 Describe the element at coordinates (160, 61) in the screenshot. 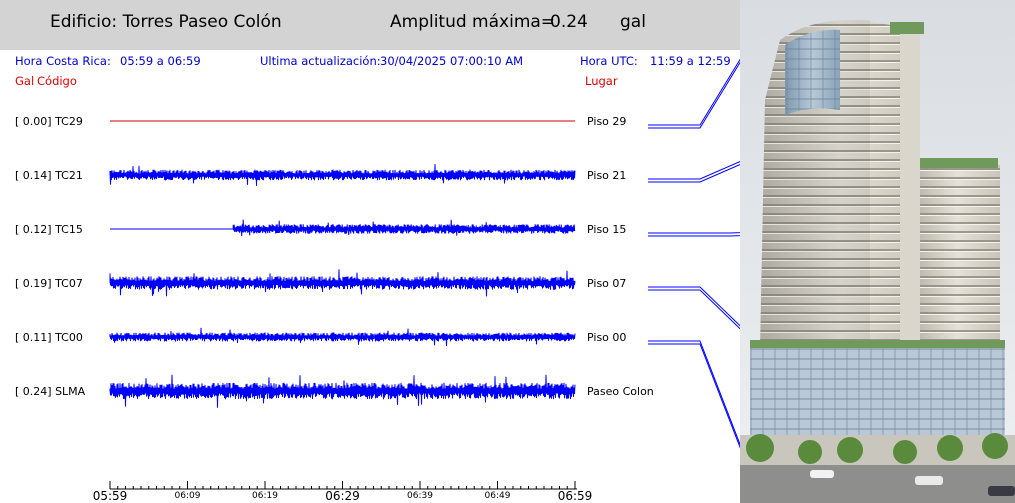

I see `local-time-range: 05:59 a 06:59` at that location.